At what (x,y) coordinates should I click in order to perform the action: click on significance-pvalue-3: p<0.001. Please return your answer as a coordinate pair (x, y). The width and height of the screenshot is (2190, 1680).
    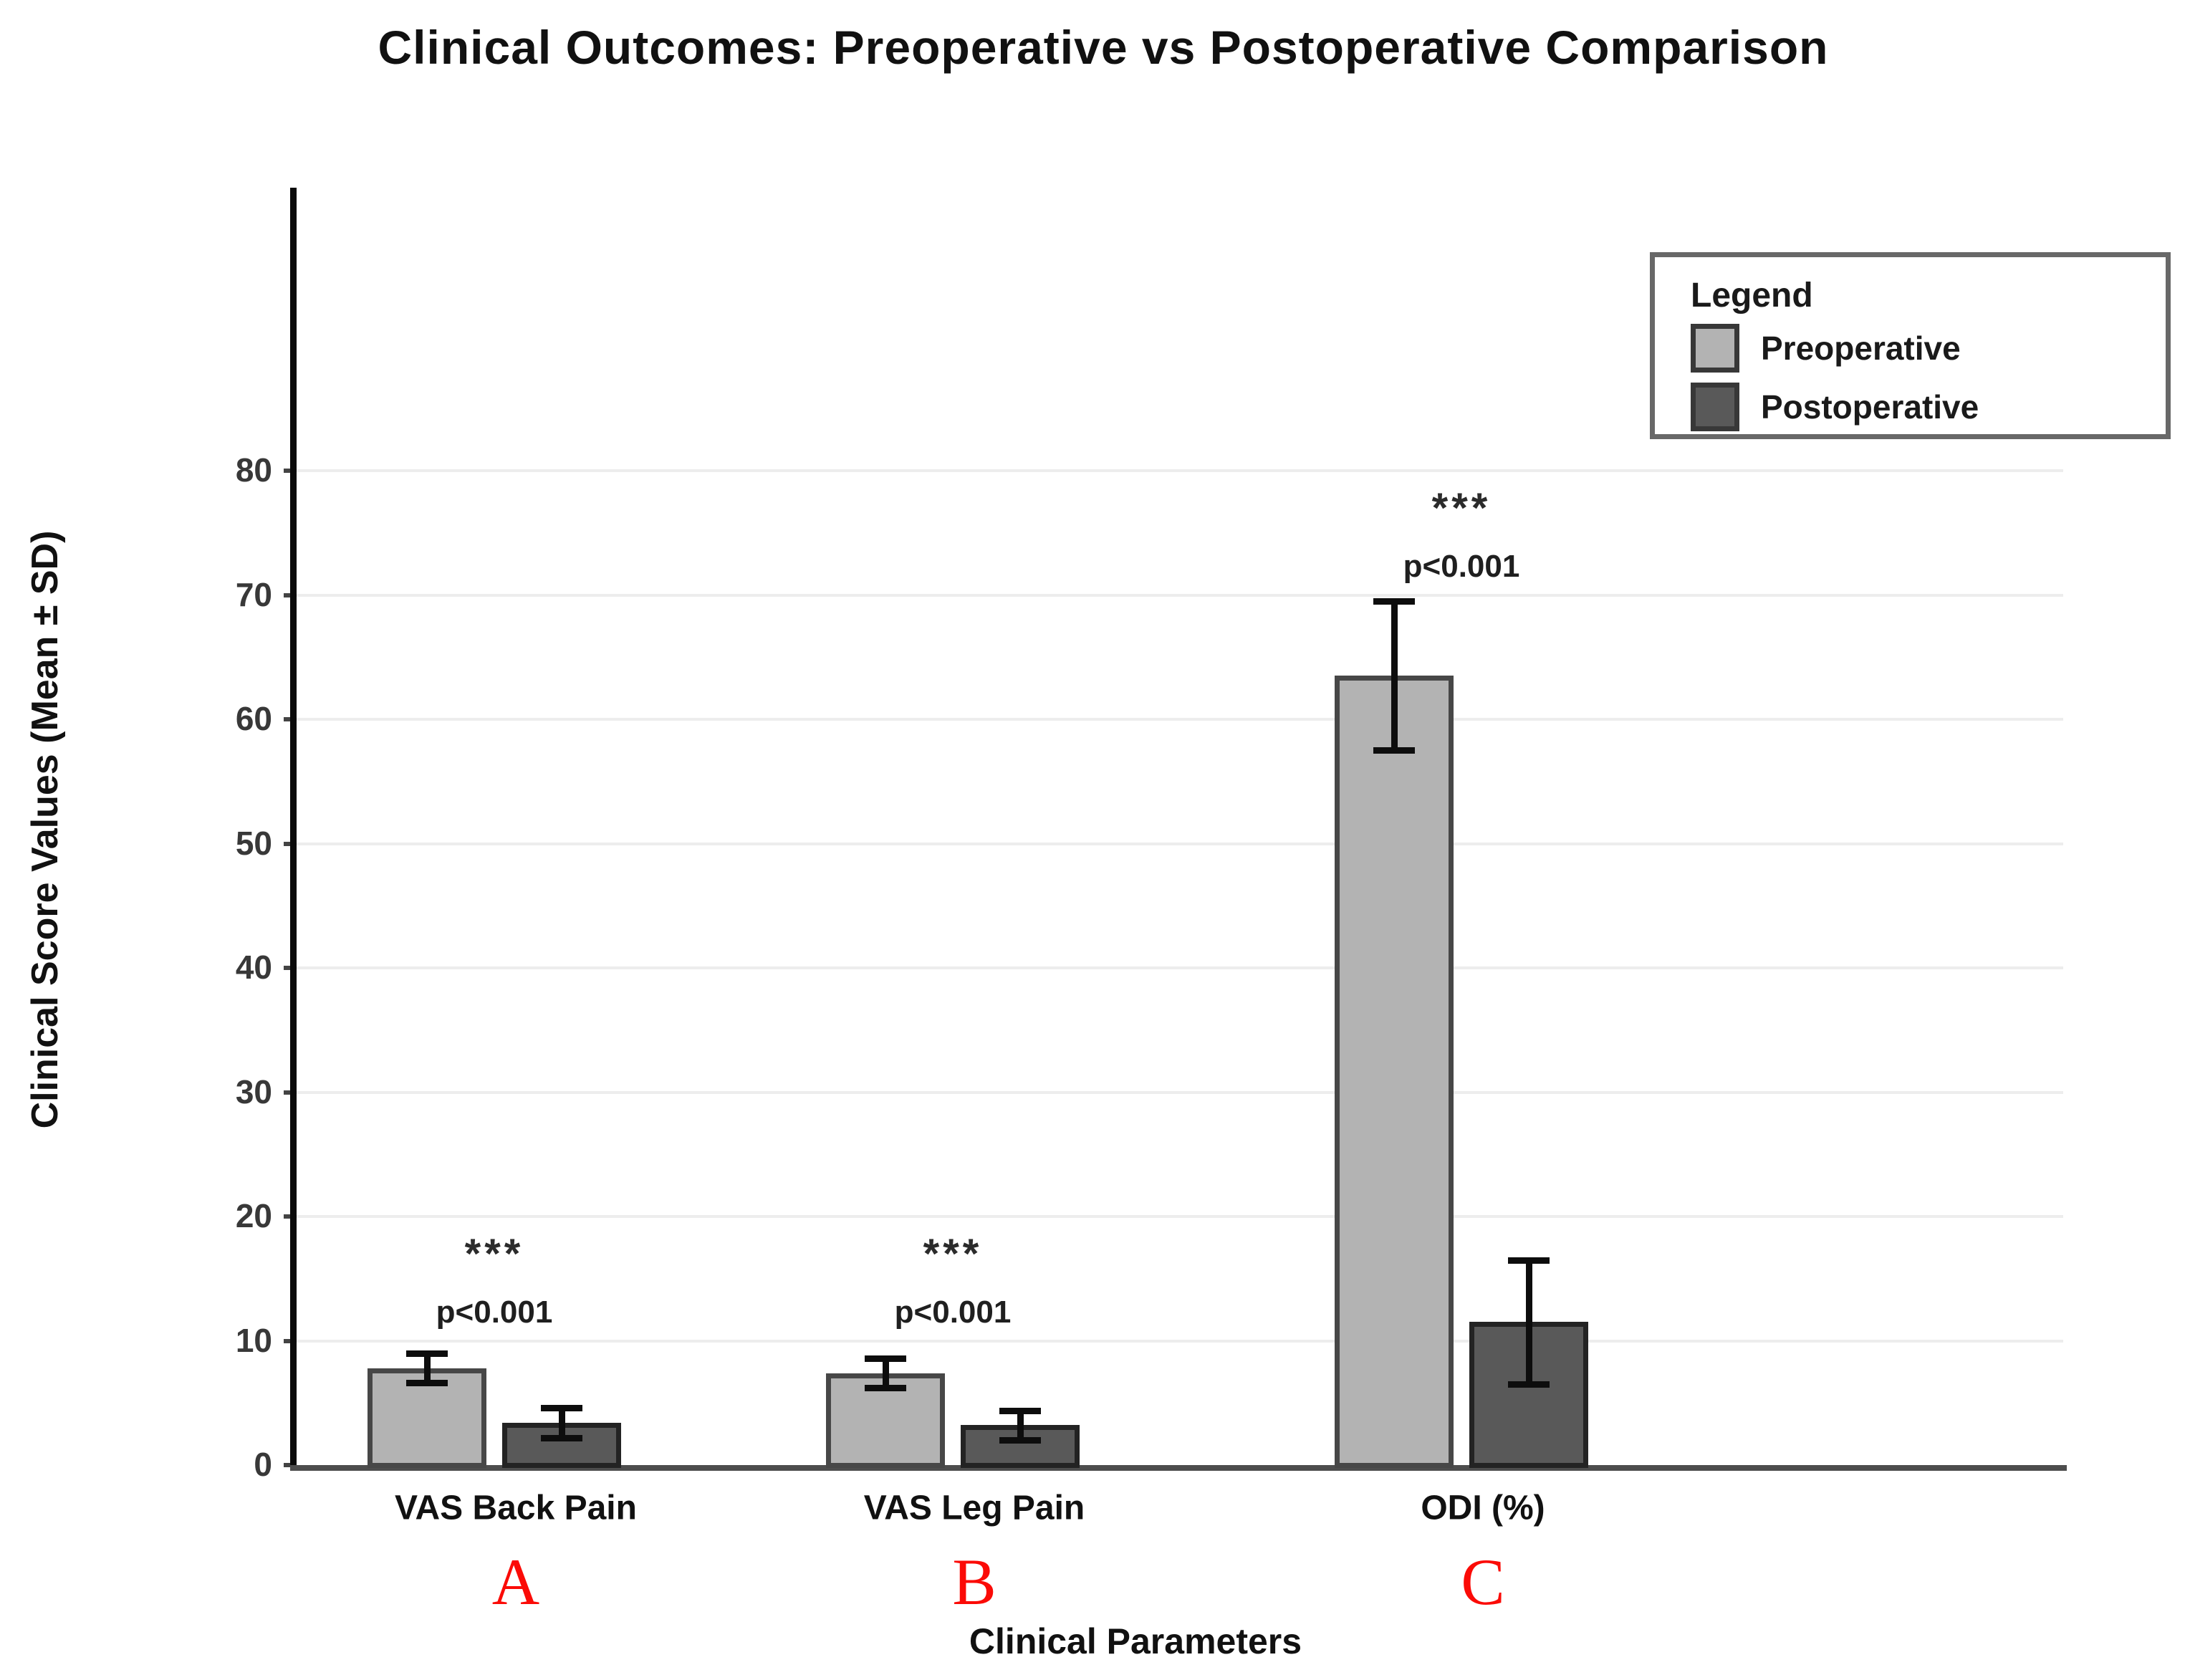
    Looking at the image, I should click on (1461, 566).